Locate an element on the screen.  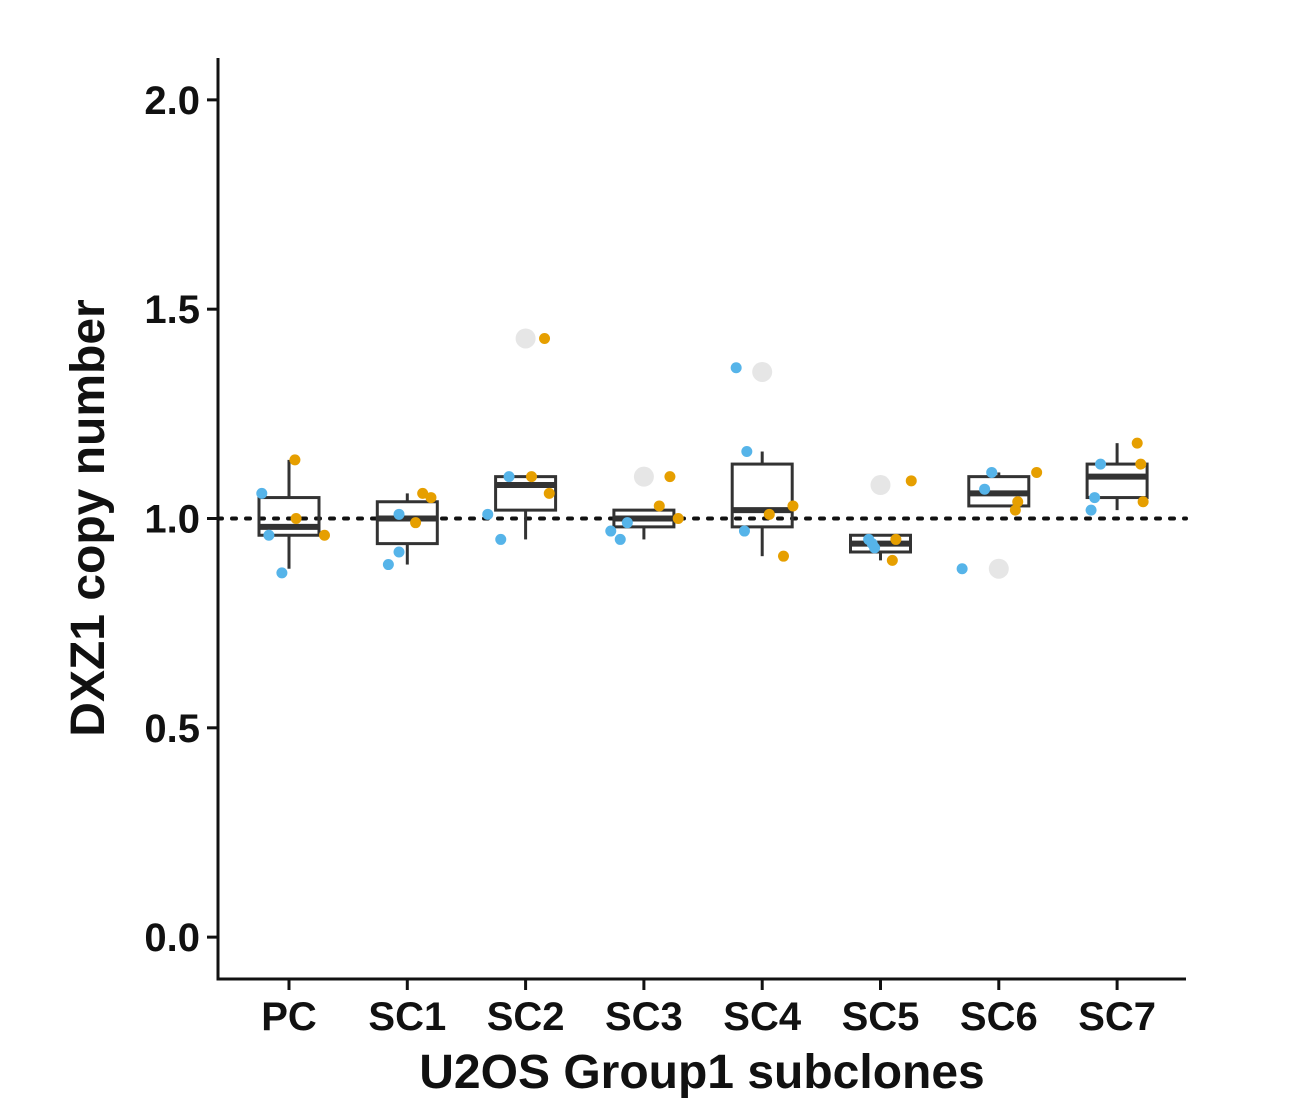
y-axis-title: DXZ1 copy number is located at coordinates (88, 517).